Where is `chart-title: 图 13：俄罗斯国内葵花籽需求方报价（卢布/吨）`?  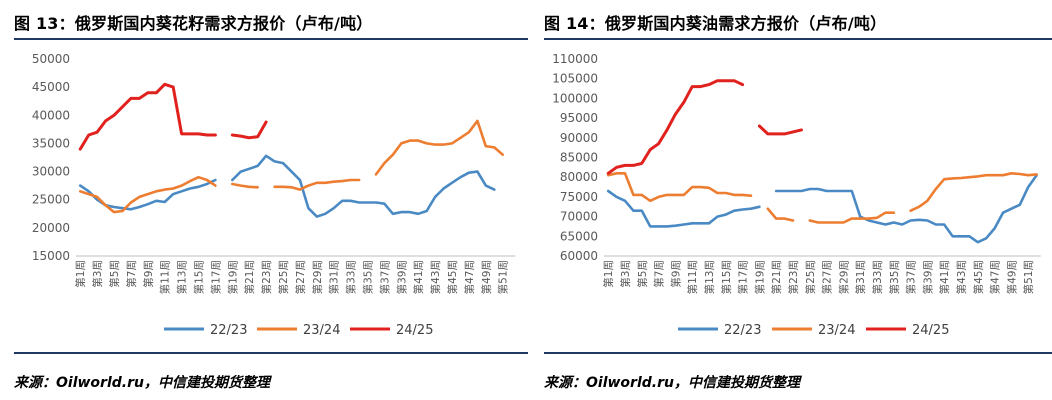
chart-title: 图 13：俄罗斯国内葵花籽需求方报价（卢布/吨） is located at coordinates (193, 23).